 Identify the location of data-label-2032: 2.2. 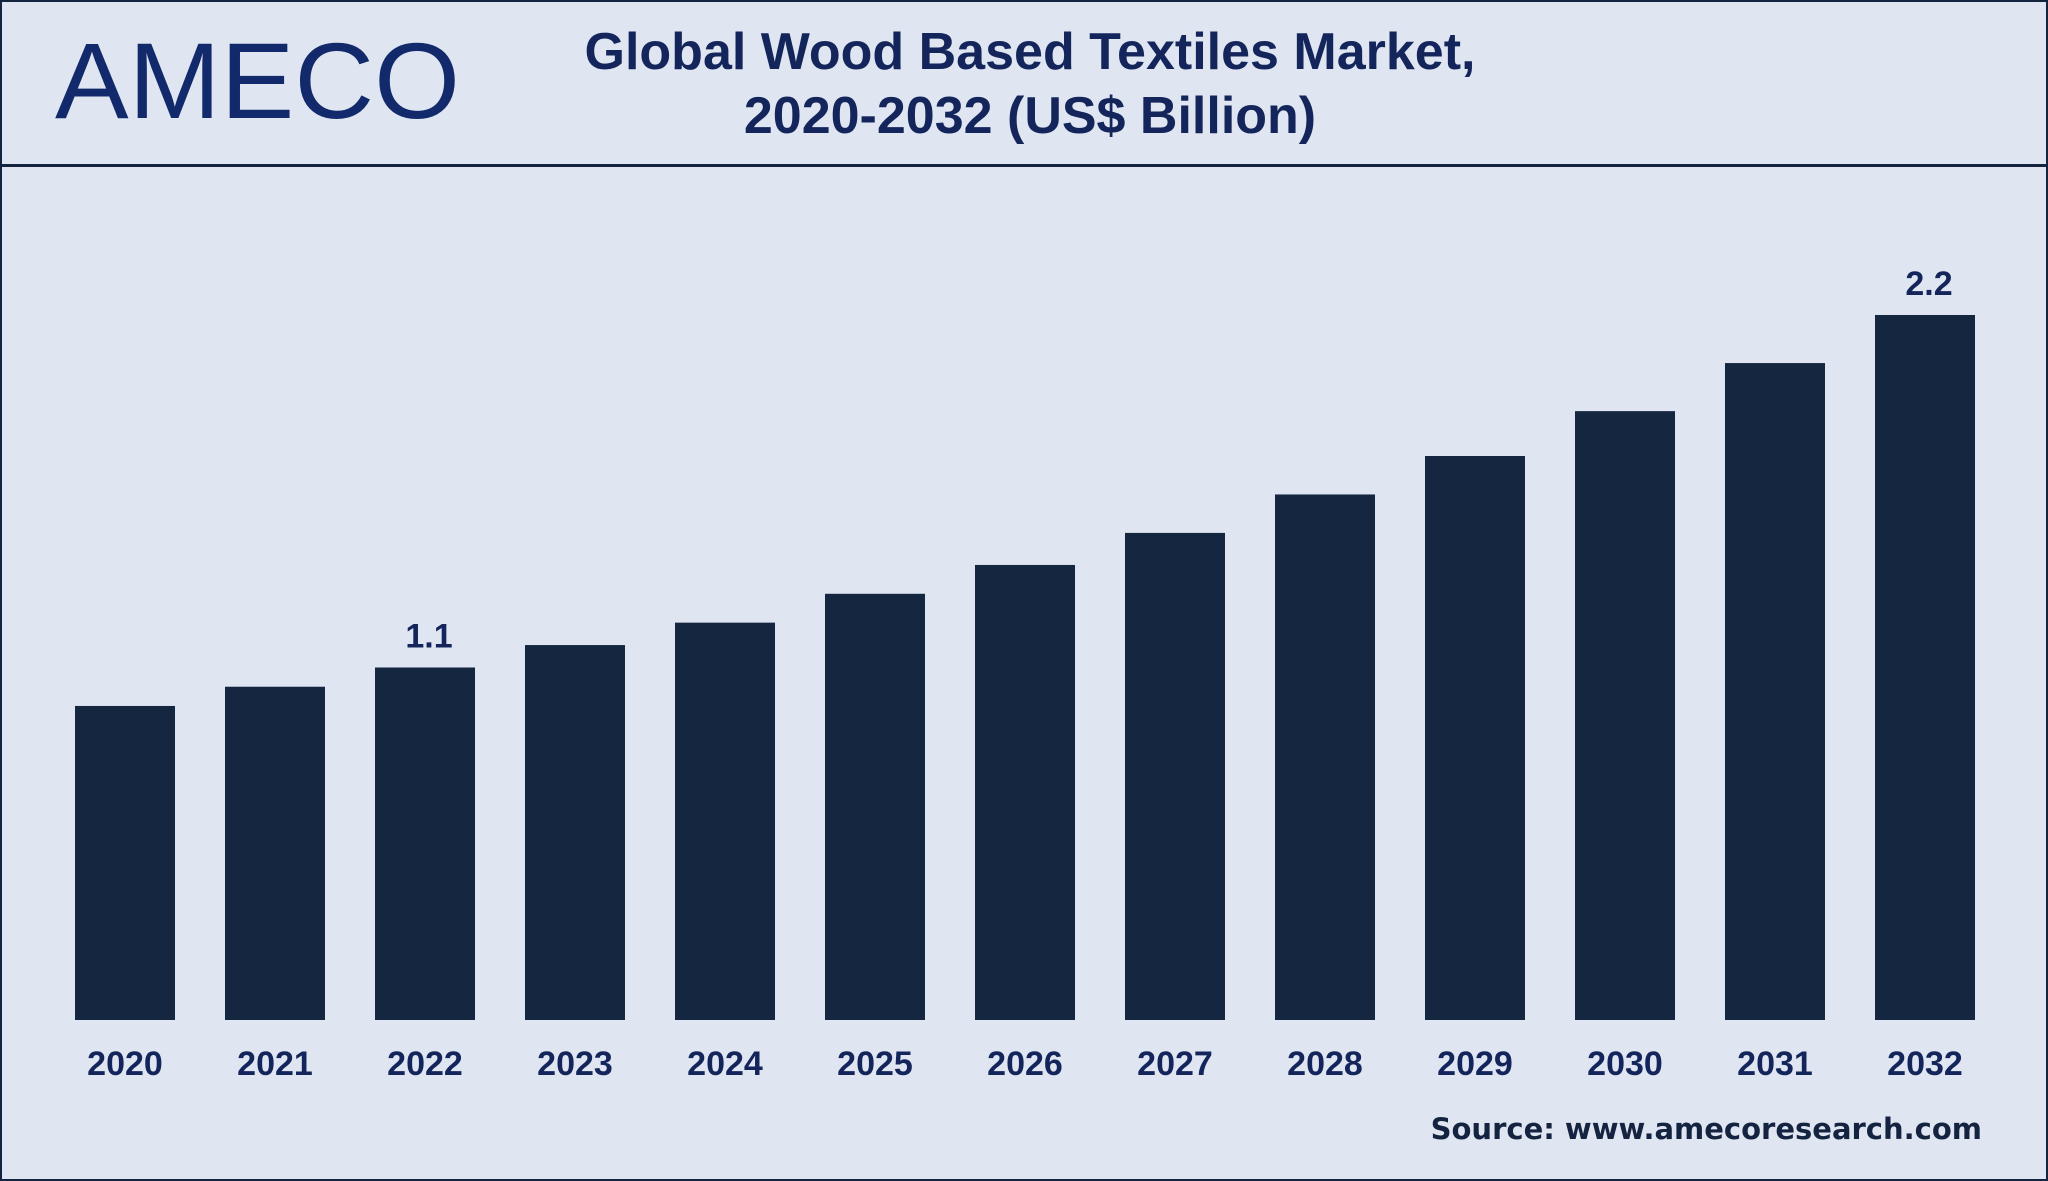
(1928, 284).